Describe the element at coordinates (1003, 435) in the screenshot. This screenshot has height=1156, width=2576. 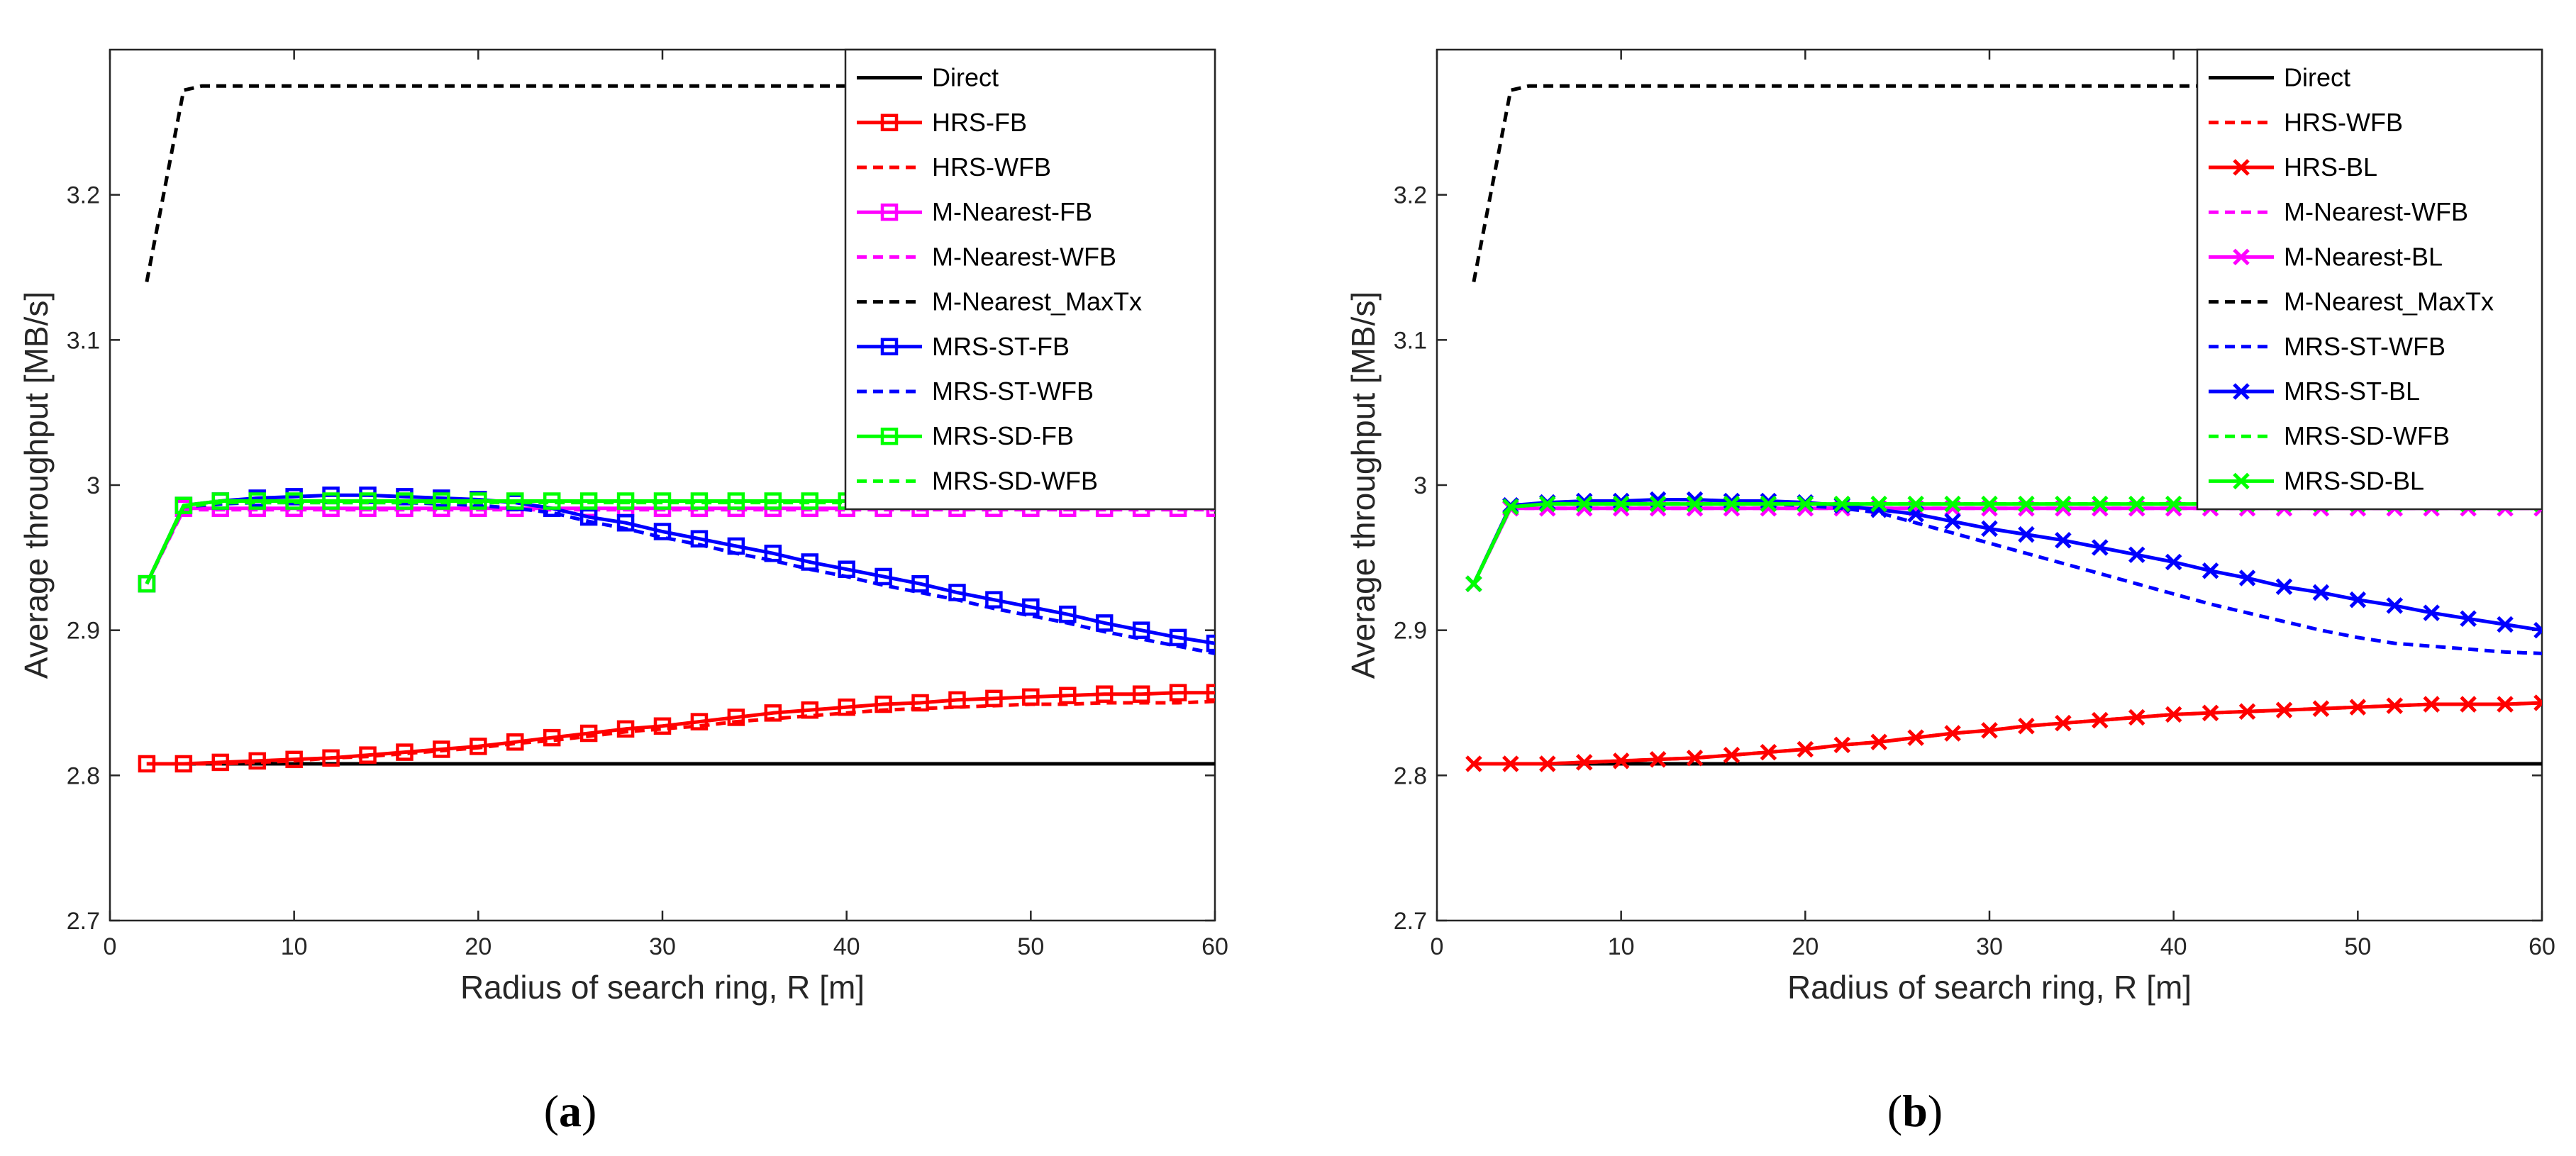
I see `legend-label: MRS-SD-FB` at that location.